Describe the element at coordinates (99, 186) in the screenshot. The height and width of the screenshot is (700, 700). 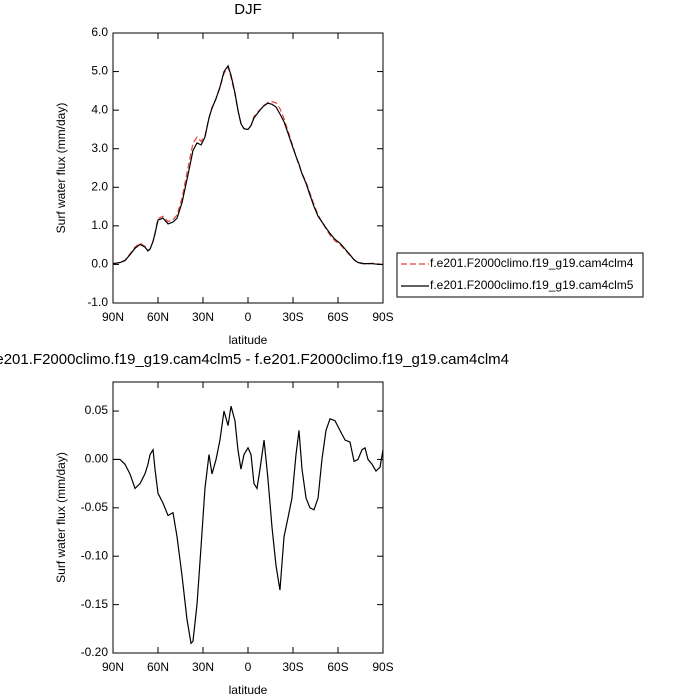
I see `y-tick-label: 2.0` at that location.